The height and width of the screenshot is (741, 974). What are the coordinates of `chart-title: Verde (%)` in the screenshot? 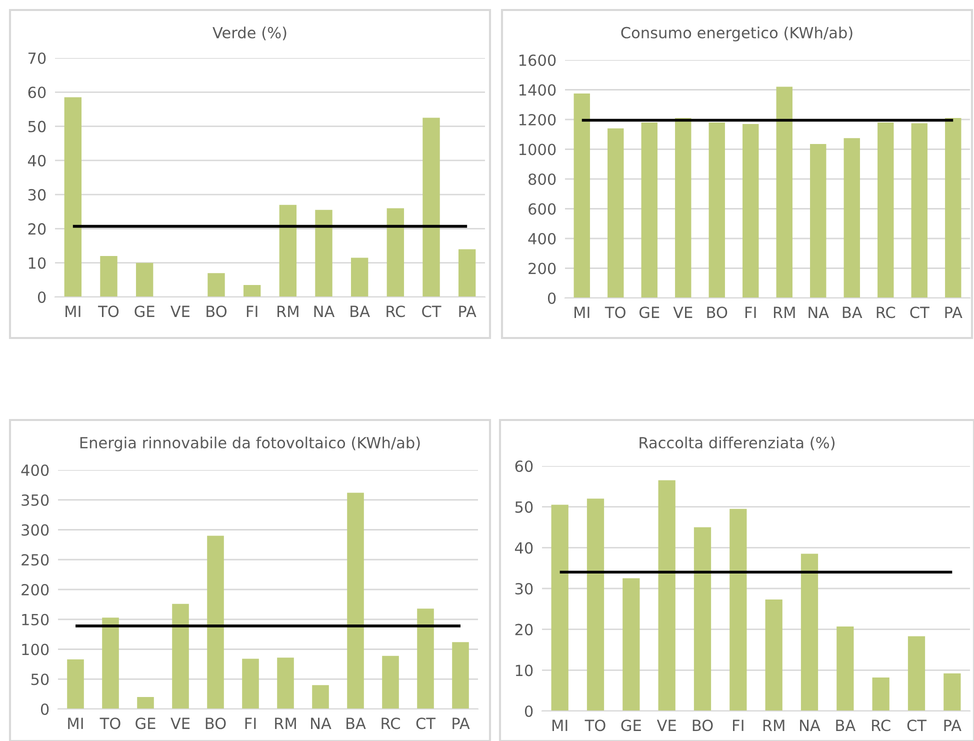 It's located at (249, 33).